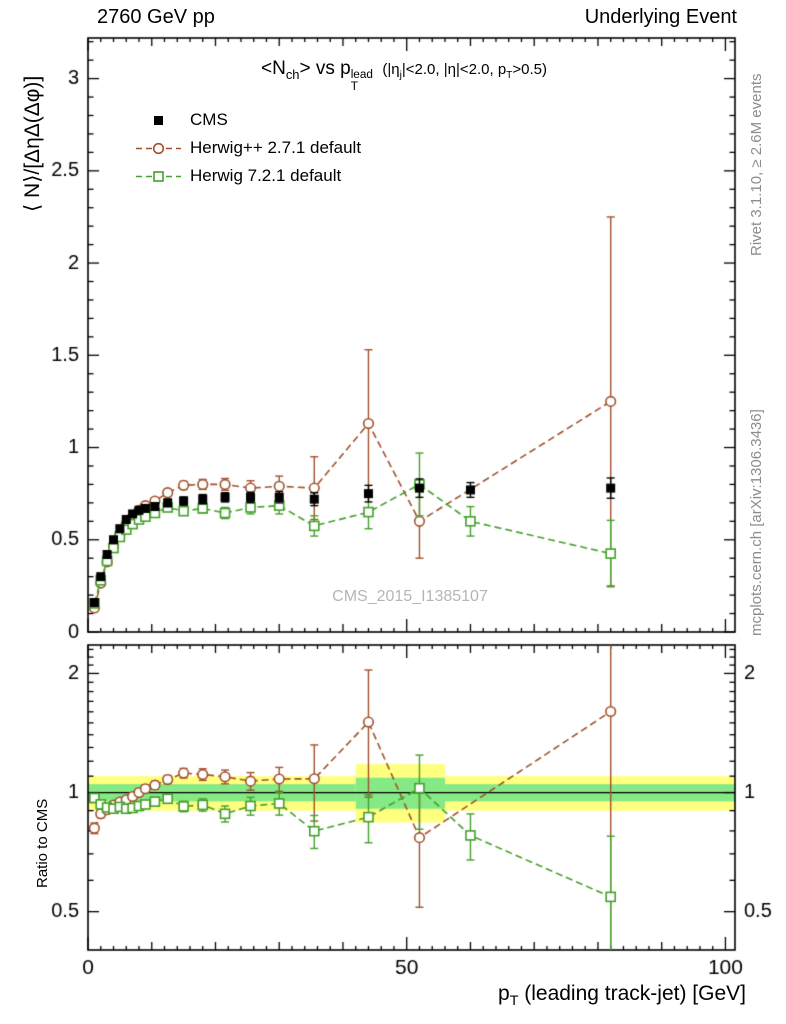 The image size is (786, 1024). Describe the element at coordinates (158, 120) in the screenshot. I see `cms-marker-icon` at that location.